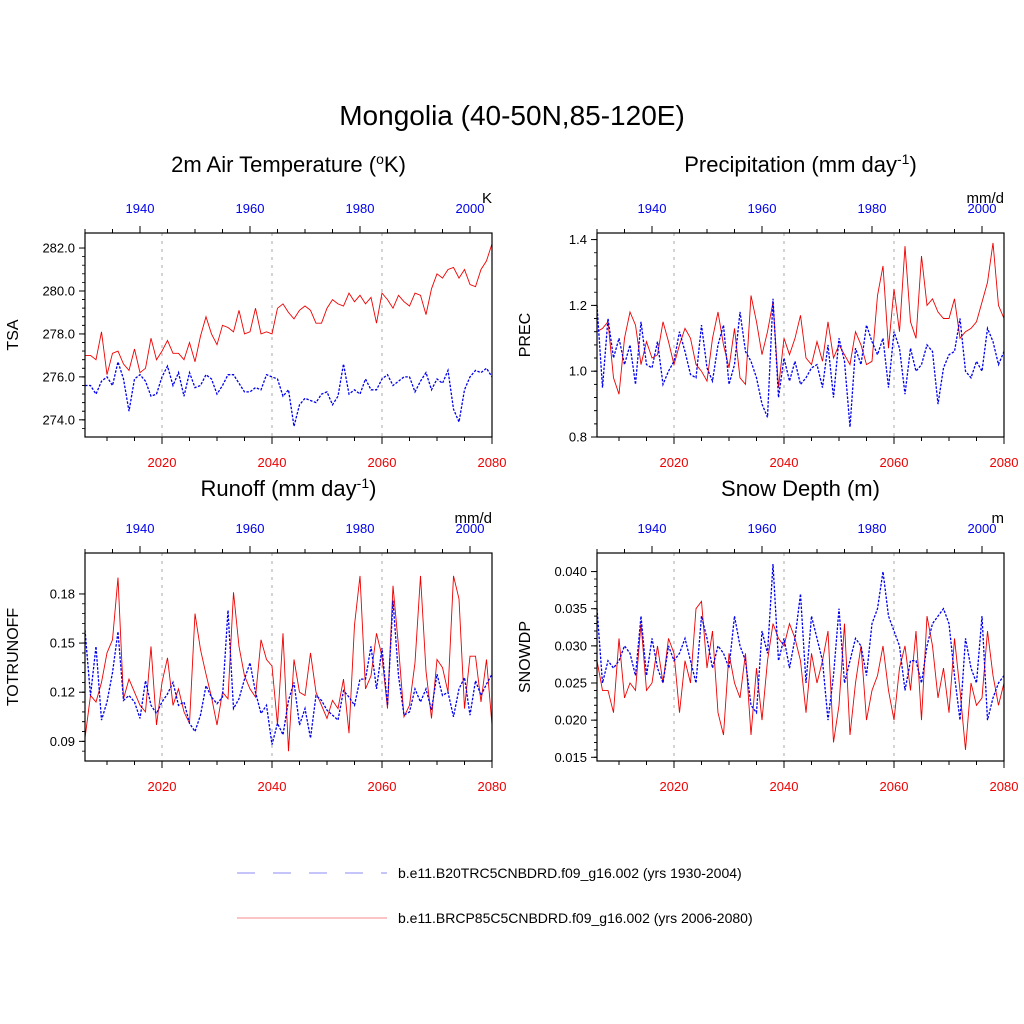 The height and width of the screenshot is (1024, 1024). I want to click on y-tick-label: 1.0, so click(578, 371).